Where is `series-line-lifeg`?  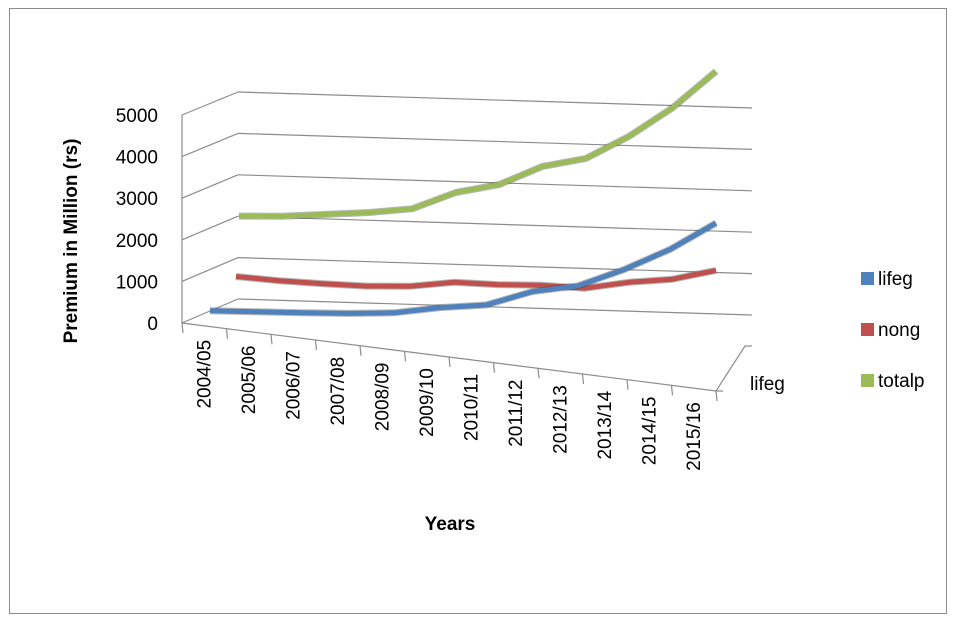 series-line-lifeg is located at coordinates (463, 268).